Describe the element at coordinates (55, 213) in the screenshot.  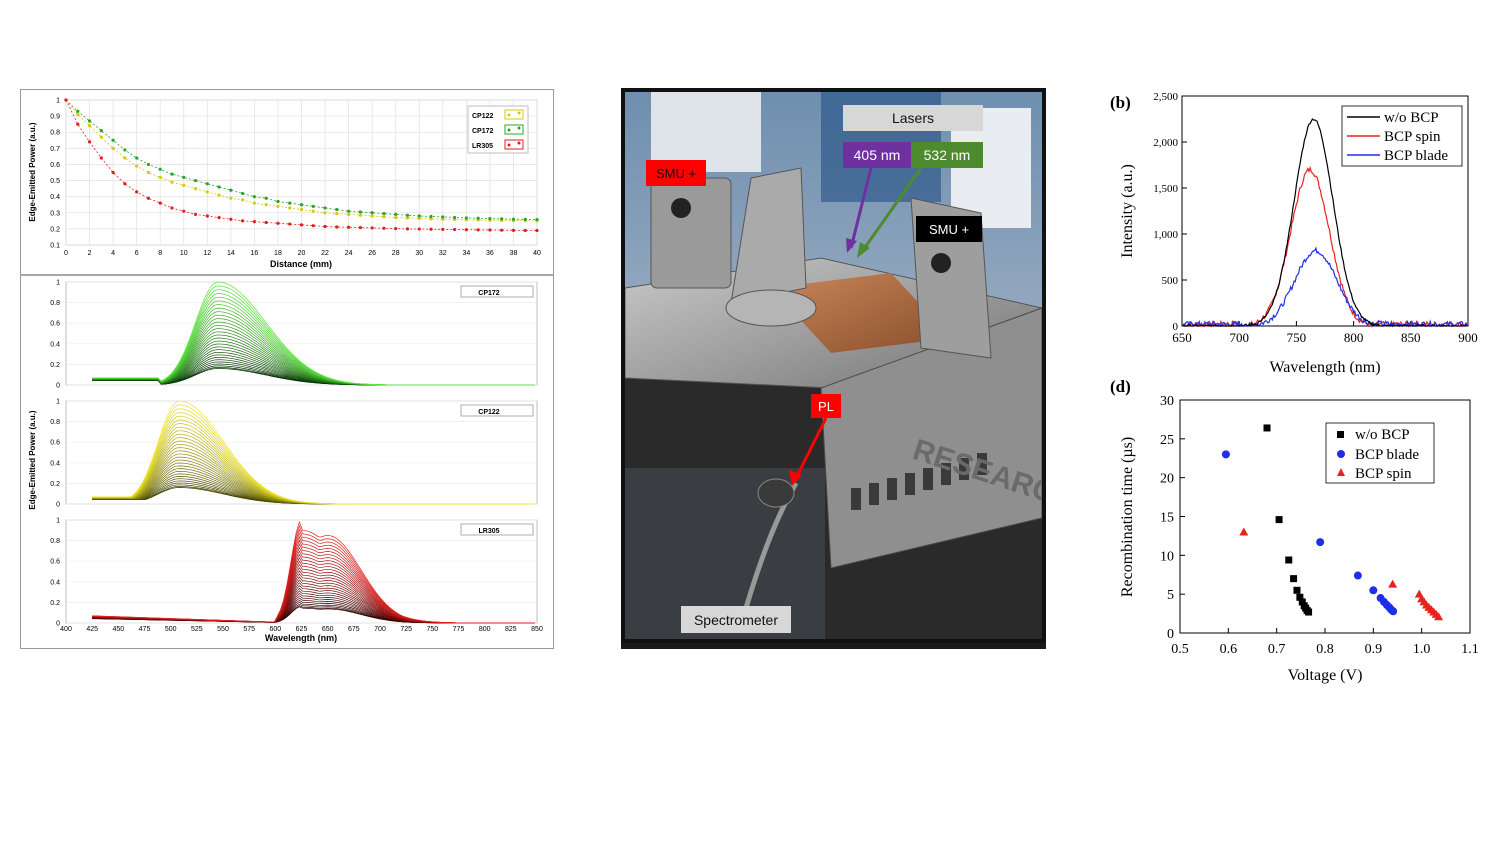
I see `decay-ytick-label: 0.3` at that location.